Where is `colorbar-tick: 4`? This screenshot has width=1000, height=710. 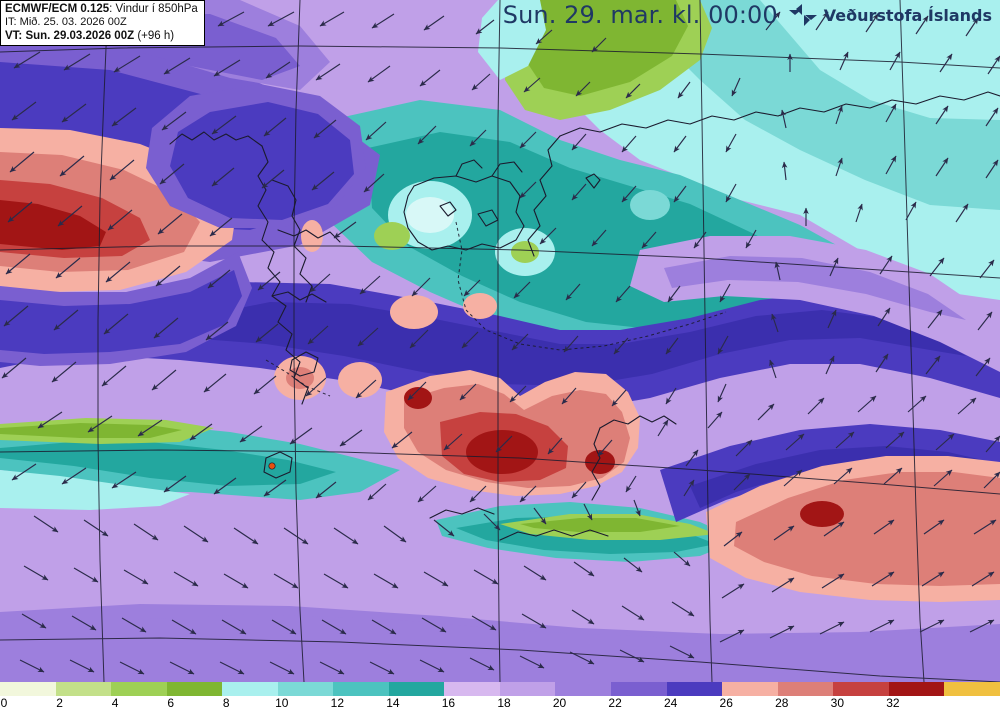
colorbar-tick: 4 is located at coordinates (115, 703).